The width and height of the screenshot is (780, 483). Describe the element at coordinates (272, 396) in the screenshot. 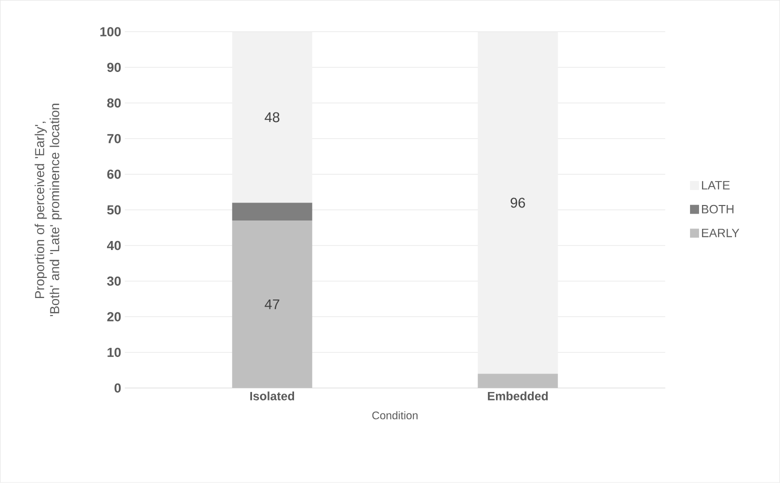

I see `x-tick-label: Isolated` at that location.